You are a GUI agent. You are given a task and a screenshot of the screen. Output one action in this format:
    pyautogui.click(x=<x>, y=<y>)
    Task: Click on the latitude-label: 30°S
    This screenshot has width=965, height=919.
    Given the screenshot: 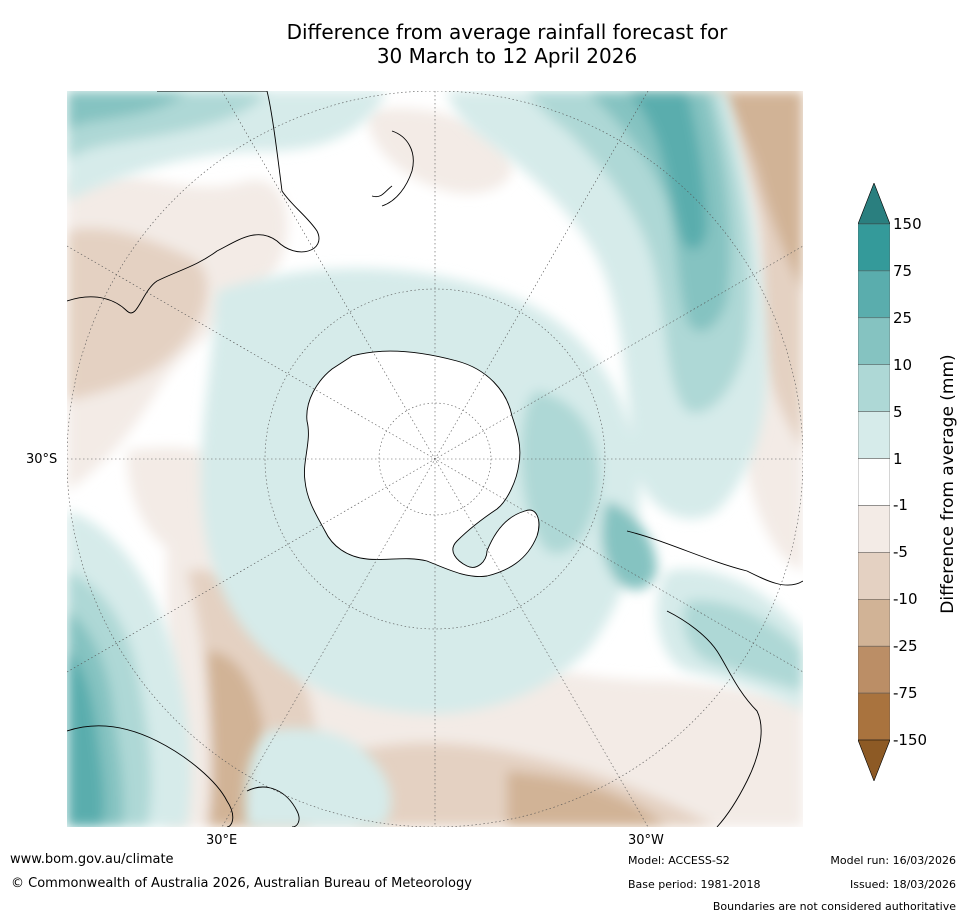 What is the action you would take?
    pyautogui.click(x=42, y=459)
    